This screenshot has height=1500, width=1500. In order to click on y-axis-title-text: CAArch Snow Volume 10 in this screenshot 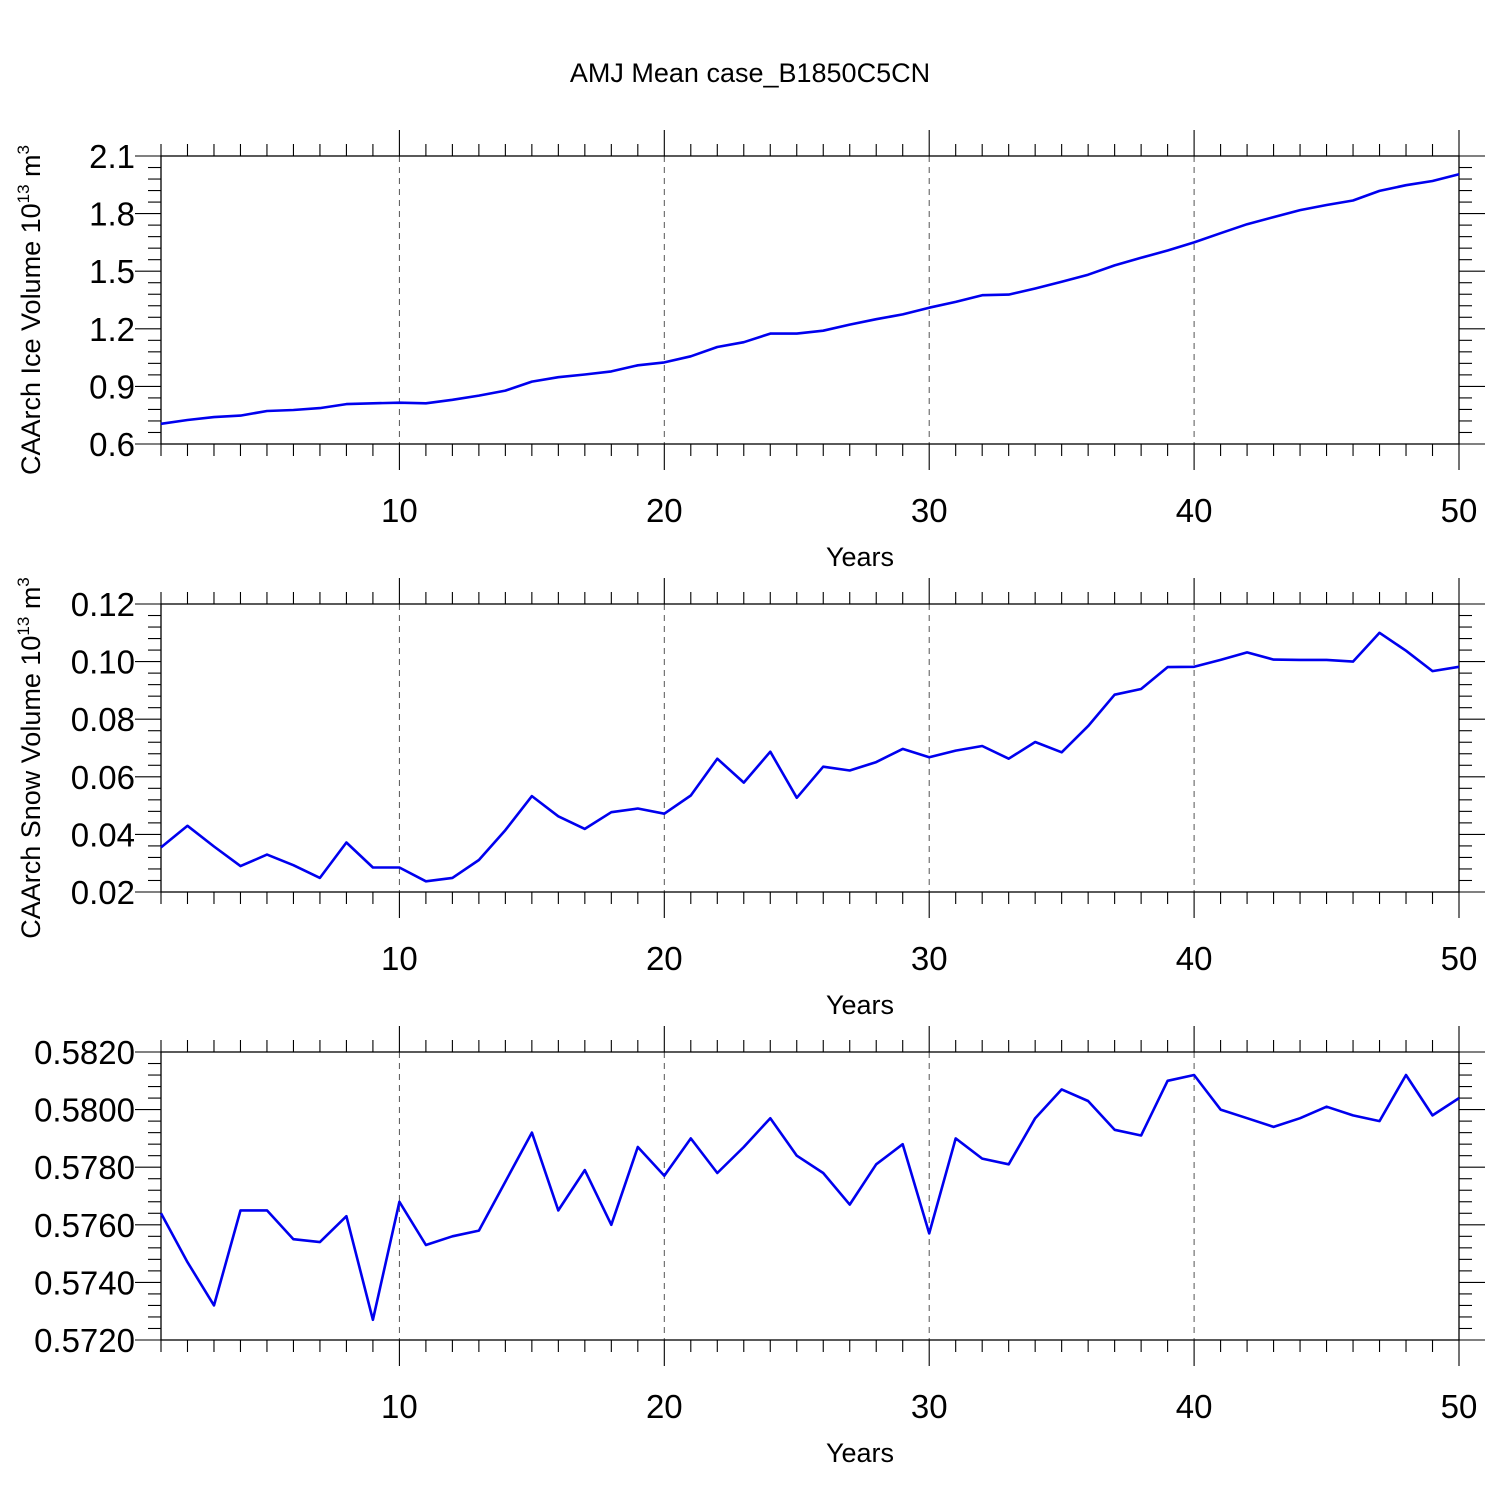, I will do `click(31, 787)`.